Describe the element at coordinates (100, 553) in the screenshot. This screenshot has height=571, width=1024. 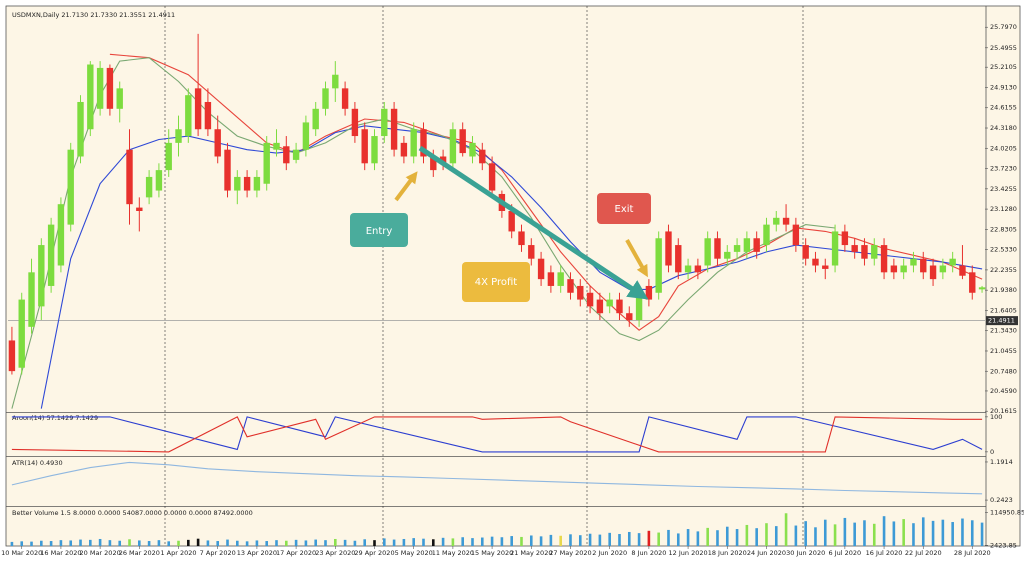
I see `x-tick-label: 20 Mar 2020` at that location.